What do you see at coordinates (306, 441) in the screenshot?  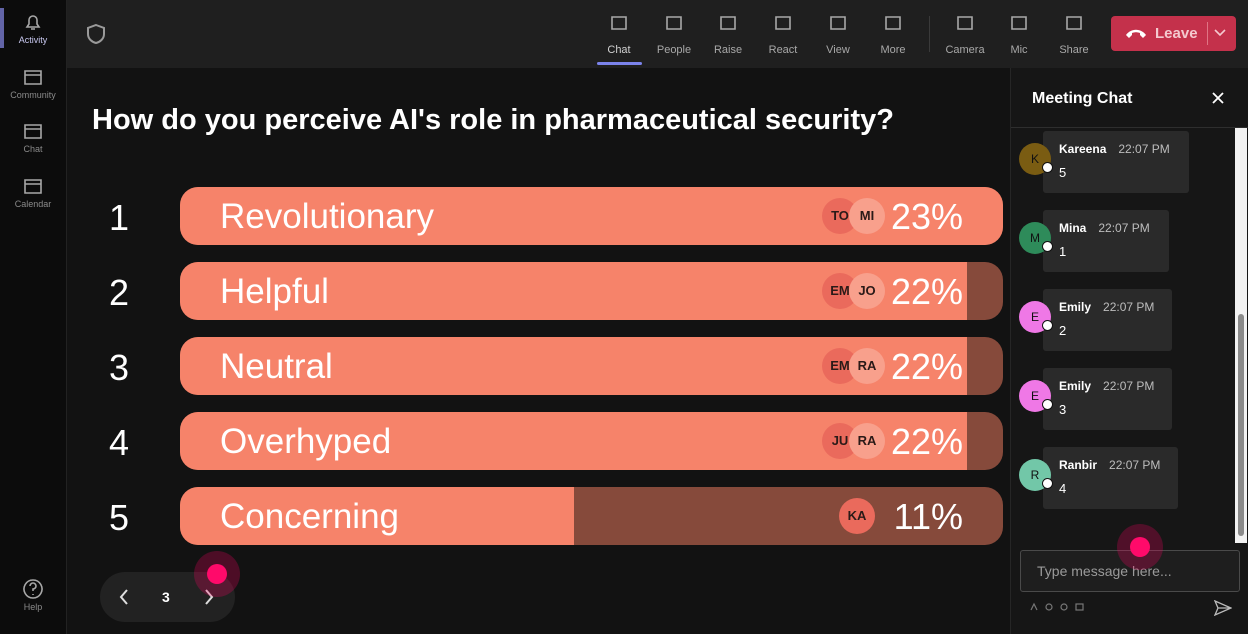 I see `option-label: Overhyped` at bounding box center [306, 441].